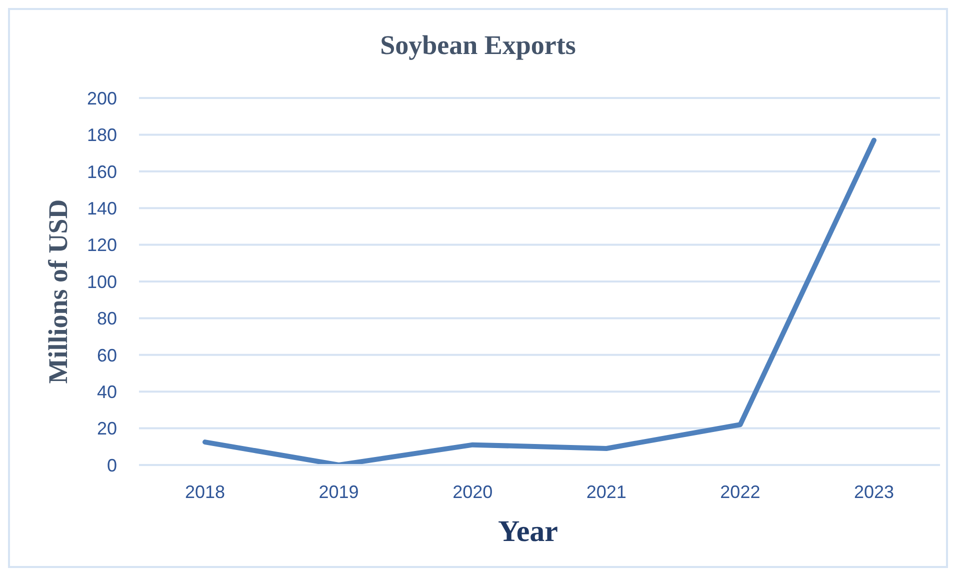  What do you see at coordinates (101, 135) in the screenshot?
I see `y-tick-label: 180` at bounding box center [101, 135].